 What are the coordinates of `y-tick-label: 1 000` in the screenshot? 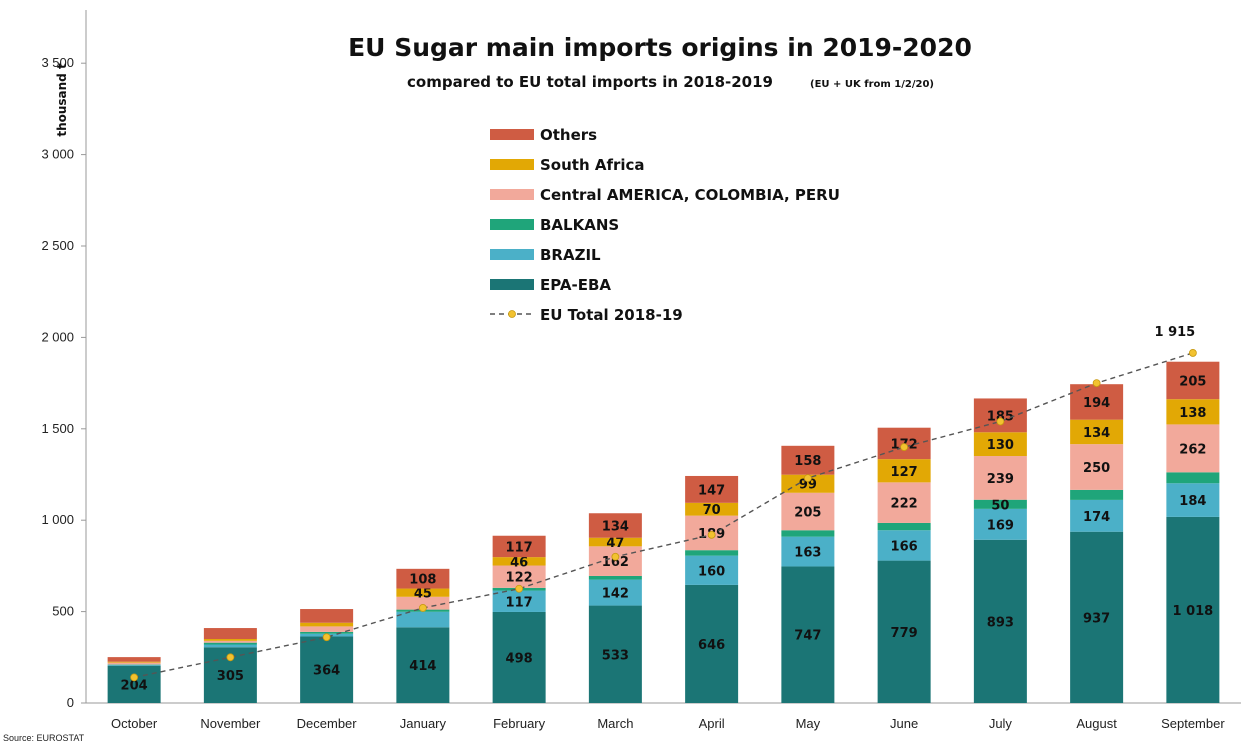 It's located at (57, 519).